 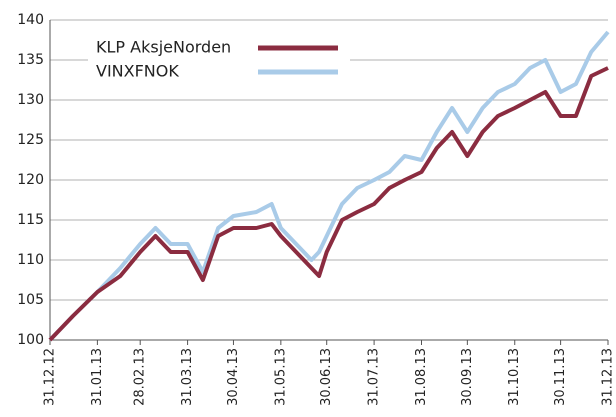 What do you see at coordinates (219, 61) in the screenshot?
I see `legend` at bounding box center [219, 61].